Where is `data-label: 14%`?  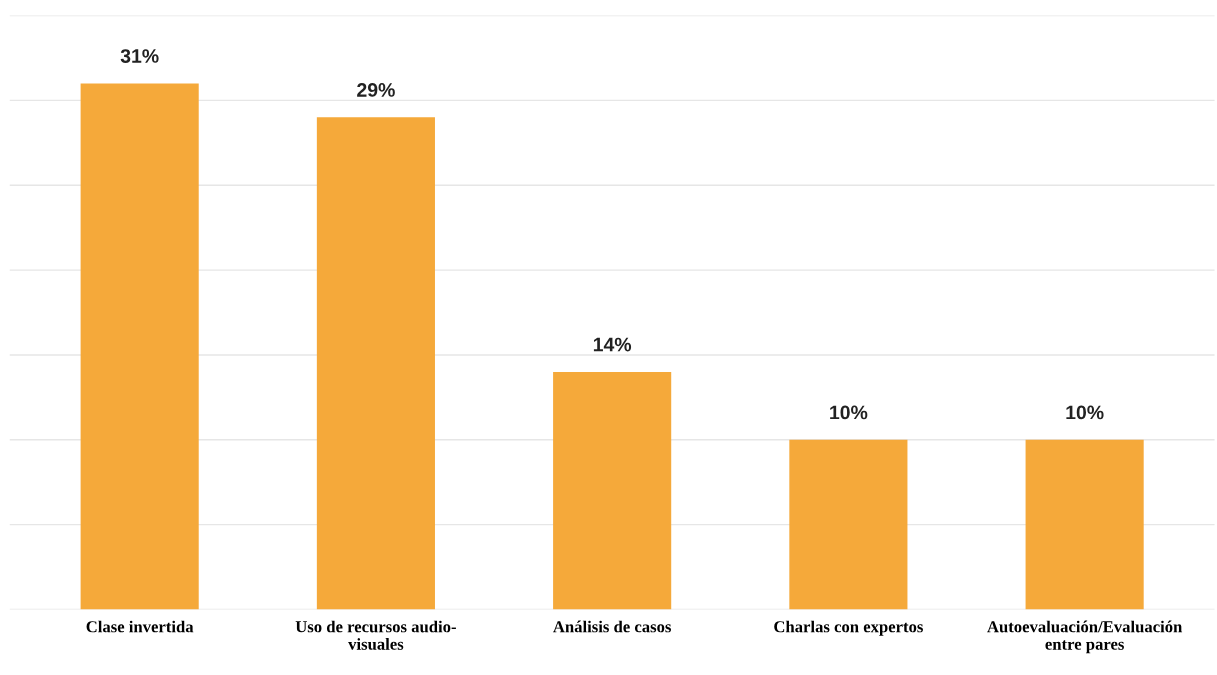
data-label: 14% is located at coordinates (612, 344).